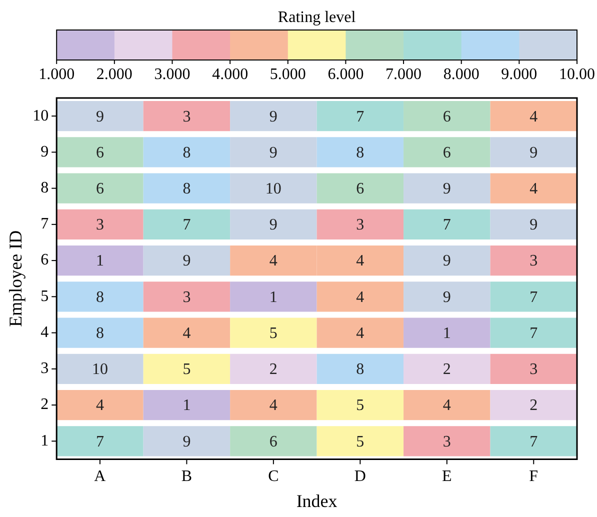  What do you see at coordinates (40, 115) in the screenshot?
I see `y-tick-label: 10` at bounding box center [40, 115].